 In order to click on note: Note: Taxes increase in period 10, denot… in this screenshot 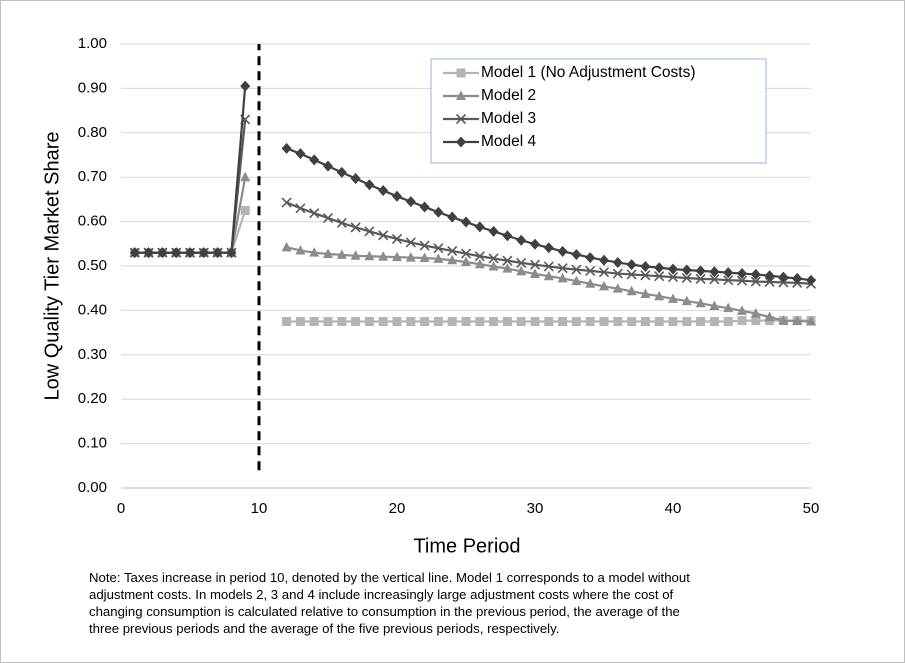, I will do `click(459, 603)`.